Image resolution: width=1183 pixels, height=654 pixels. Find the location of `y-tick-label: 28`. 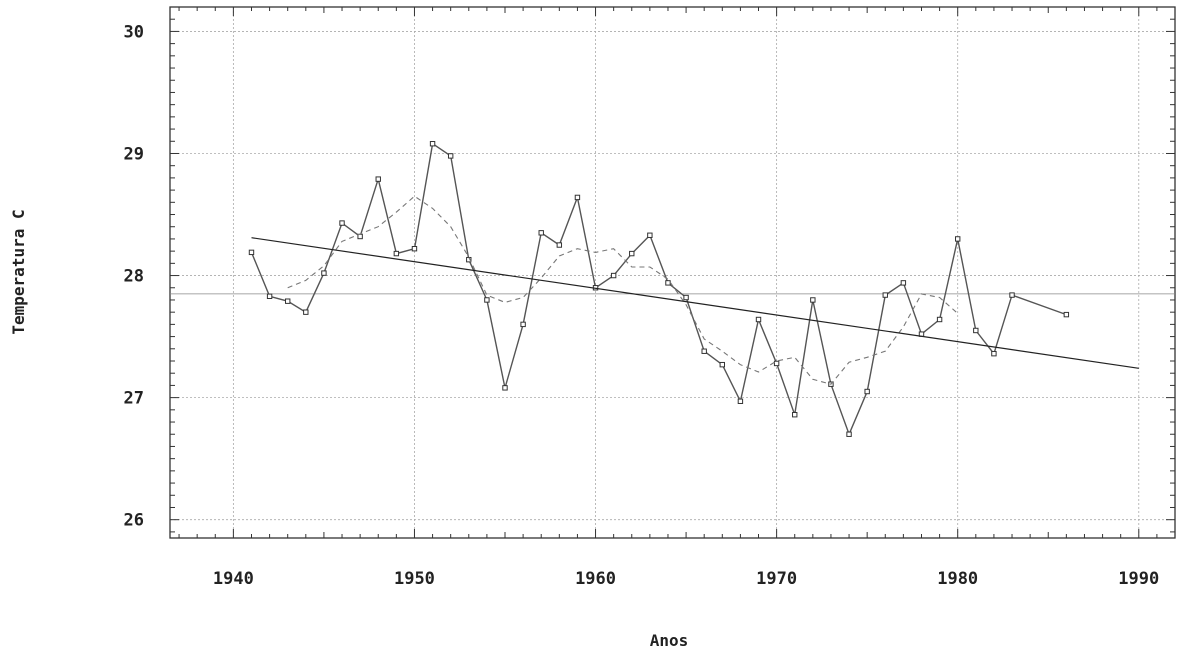

y-tick-label: 28 is located at coordinates (134, 277).